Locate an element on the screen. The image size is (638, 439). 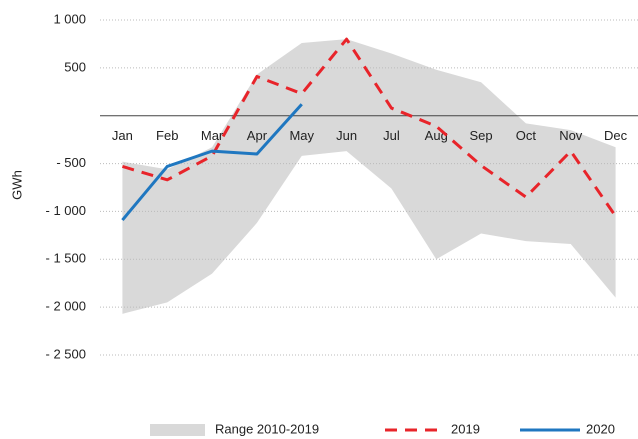
y-tick-label: - 500 is located at coordinates (71, 162).